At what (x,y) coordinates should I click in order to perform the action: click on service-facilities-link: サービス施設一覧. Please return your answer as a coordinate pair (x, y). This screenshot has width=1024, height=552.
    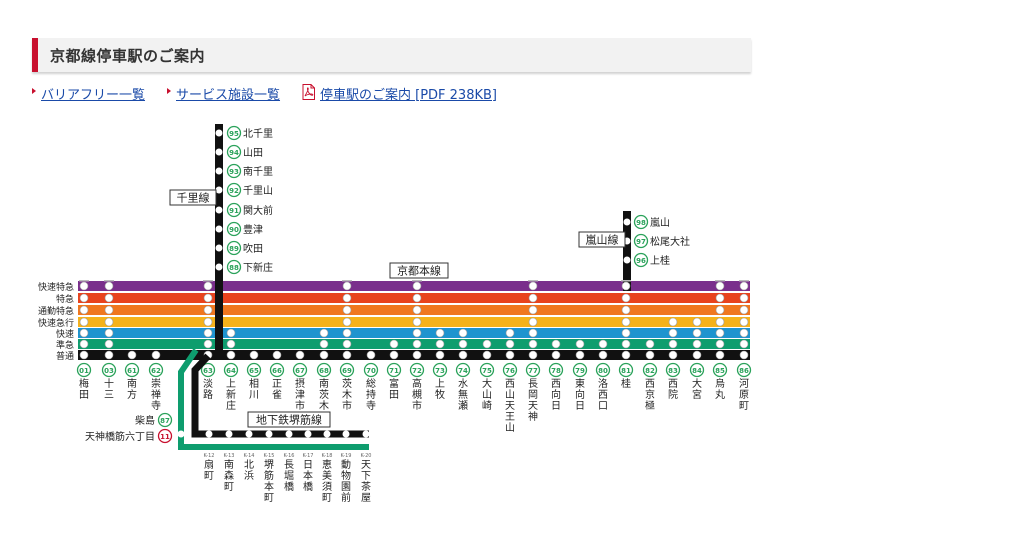
    Looking at the image, I should click on (228, 95).